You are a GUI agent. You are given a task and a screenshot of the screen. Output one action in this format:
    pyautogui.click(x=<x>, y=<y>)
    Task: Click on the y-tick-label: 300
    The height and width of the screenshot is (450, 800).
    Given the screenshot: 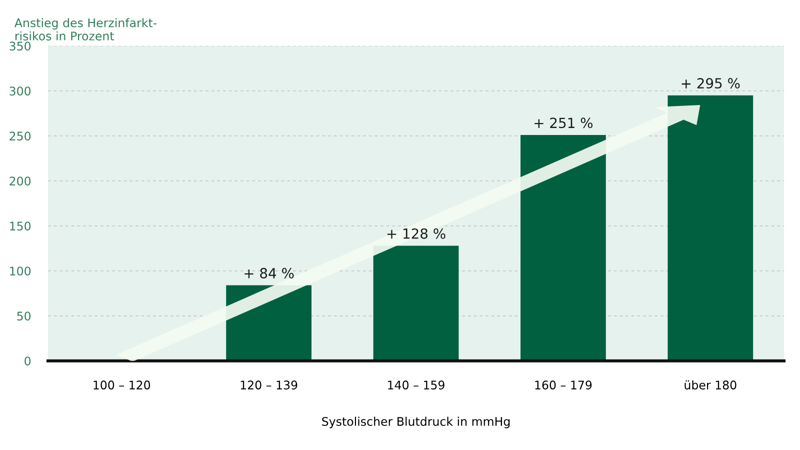 What is the action you would take?
    pyautogui.click(x=20, y=91)
    